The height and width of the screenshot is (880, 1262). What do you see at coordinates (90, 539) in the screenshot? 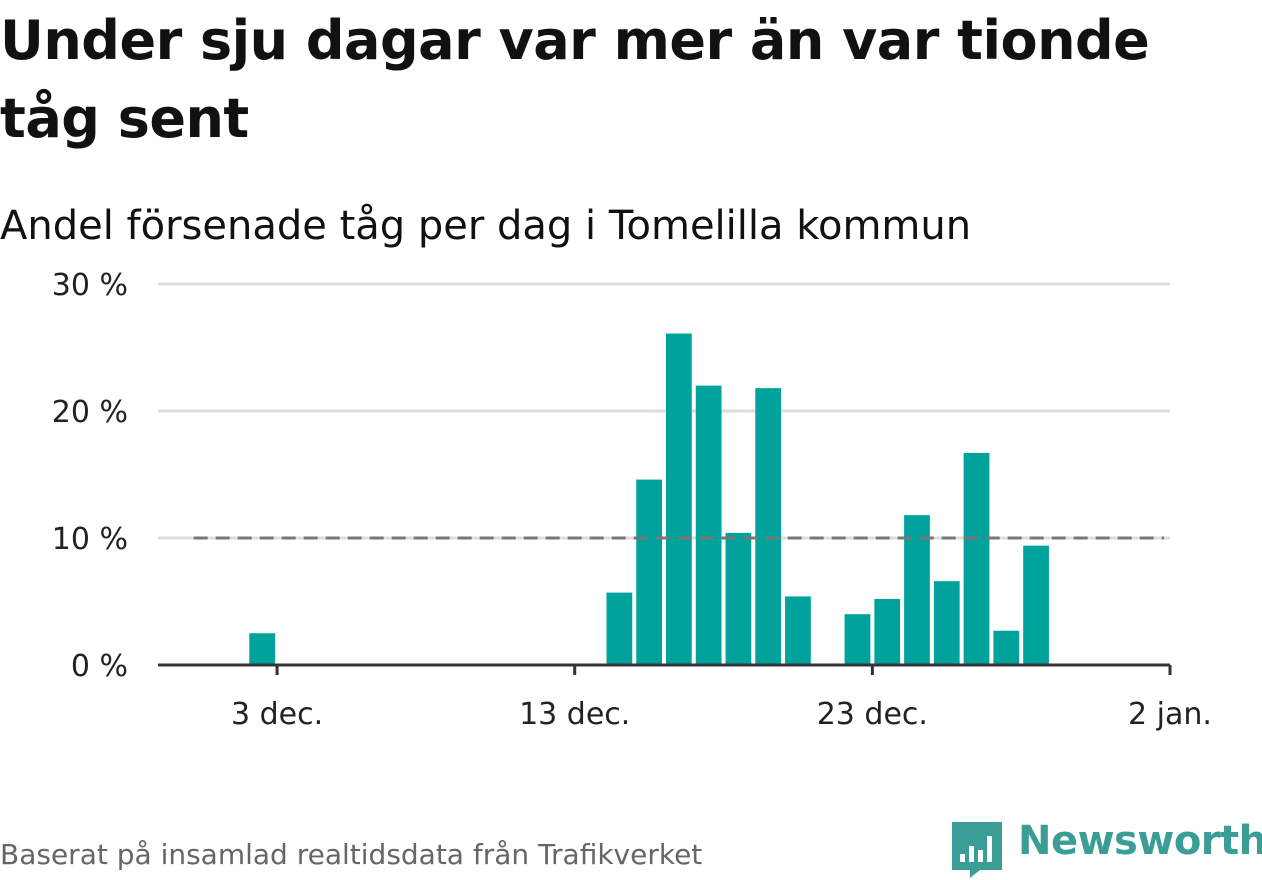
I see `y-tick-label: 10 %` at bounding box center [90, 539].